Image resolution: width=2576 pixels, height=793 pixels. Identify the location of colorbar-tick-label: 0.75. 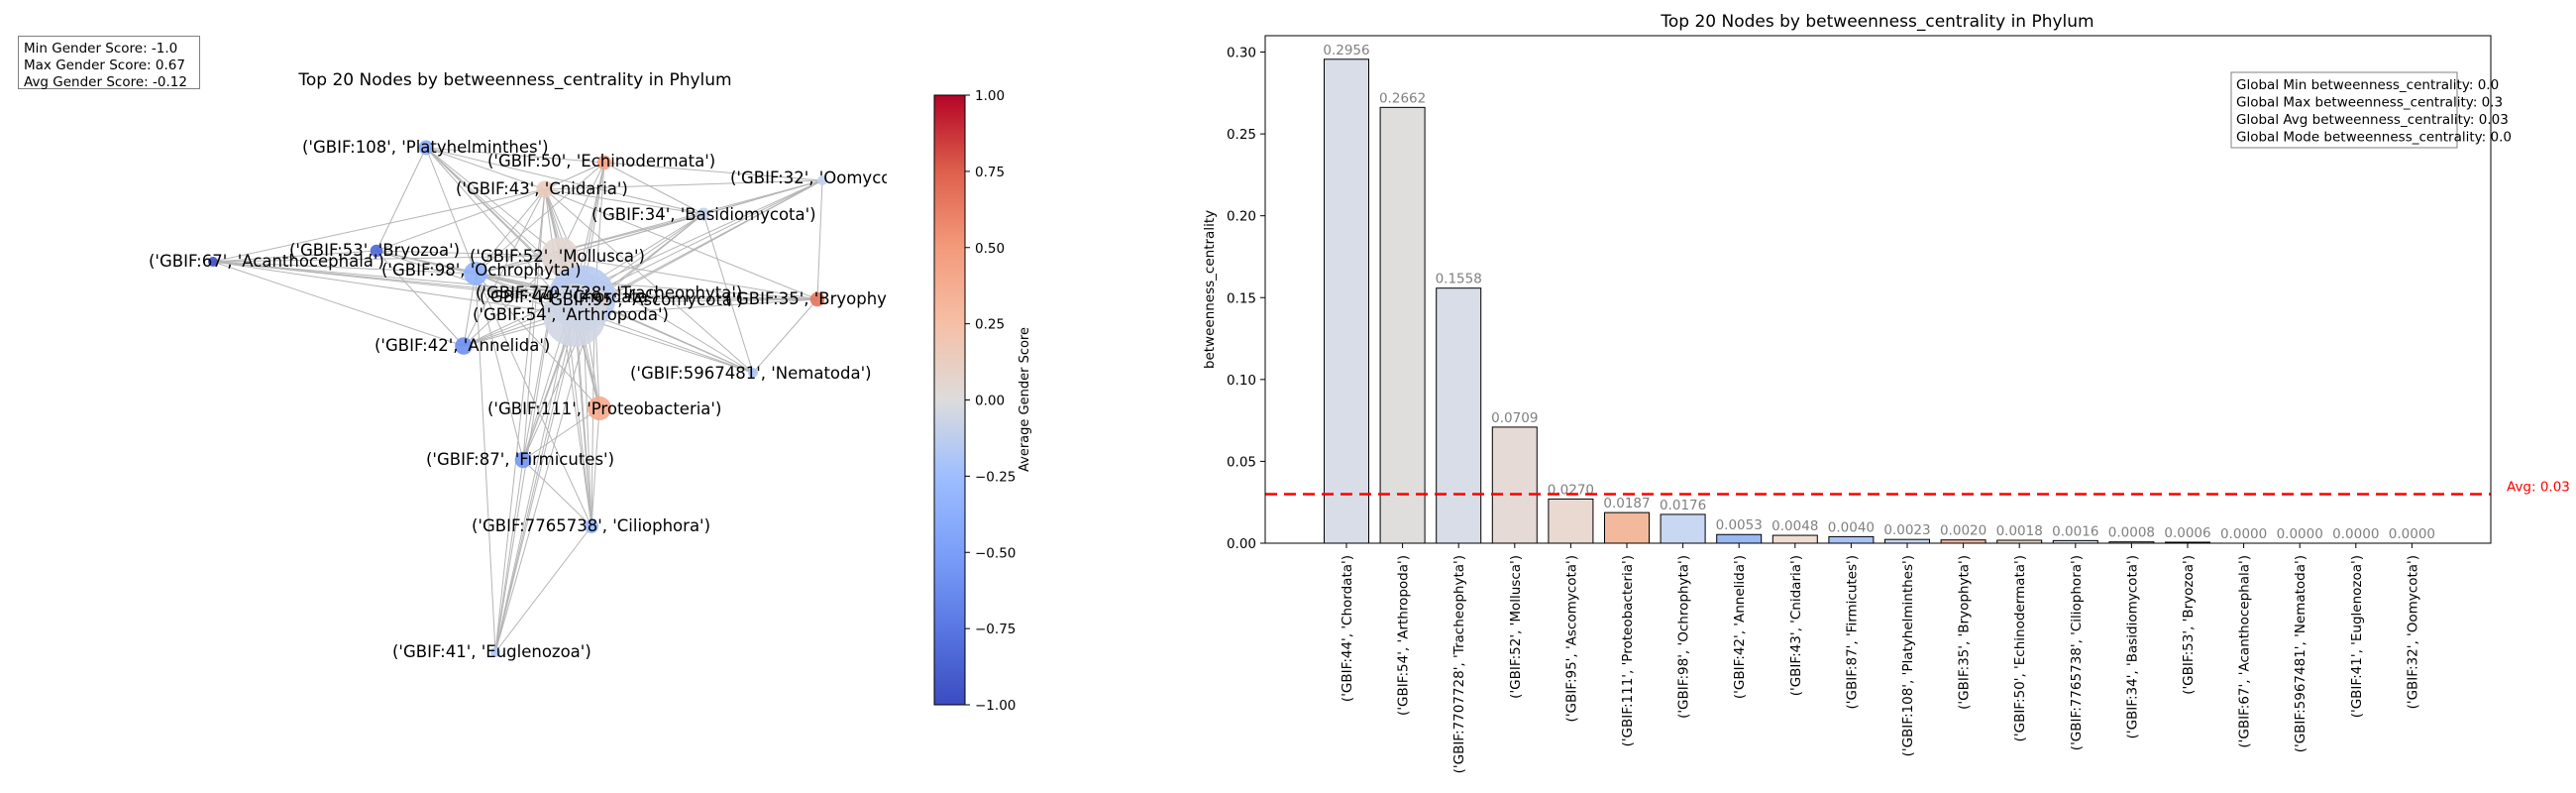
(990, 172).